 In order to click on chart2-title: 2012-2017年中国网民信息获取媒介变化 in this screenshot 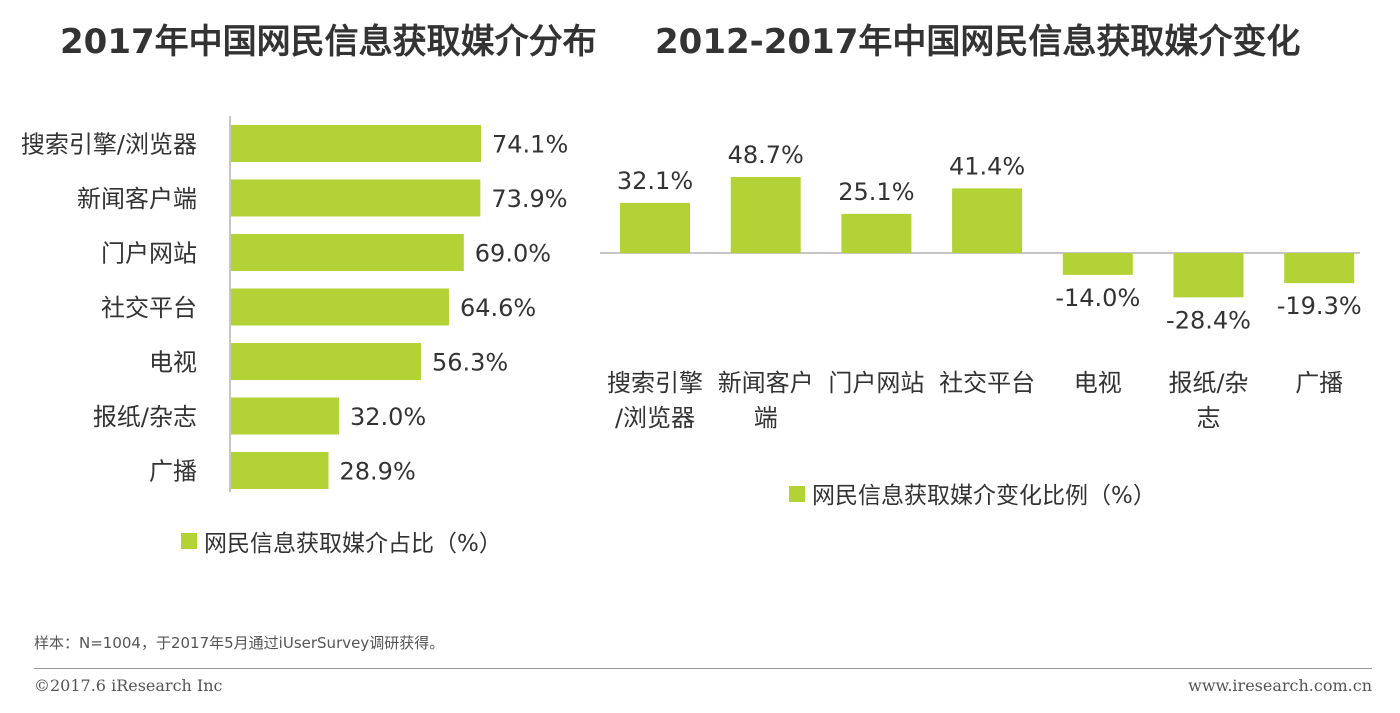, I will do `click(978, 42)`.